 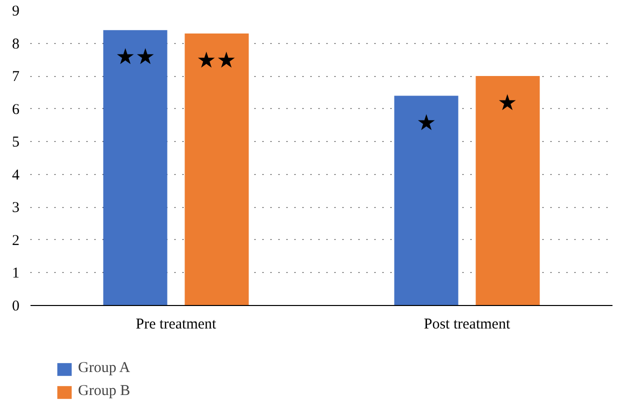 What do you see at coordinates (467, 324) in the screenshot?
I see `x-tick-label: Post treatment` at bounding box center [467, 324].